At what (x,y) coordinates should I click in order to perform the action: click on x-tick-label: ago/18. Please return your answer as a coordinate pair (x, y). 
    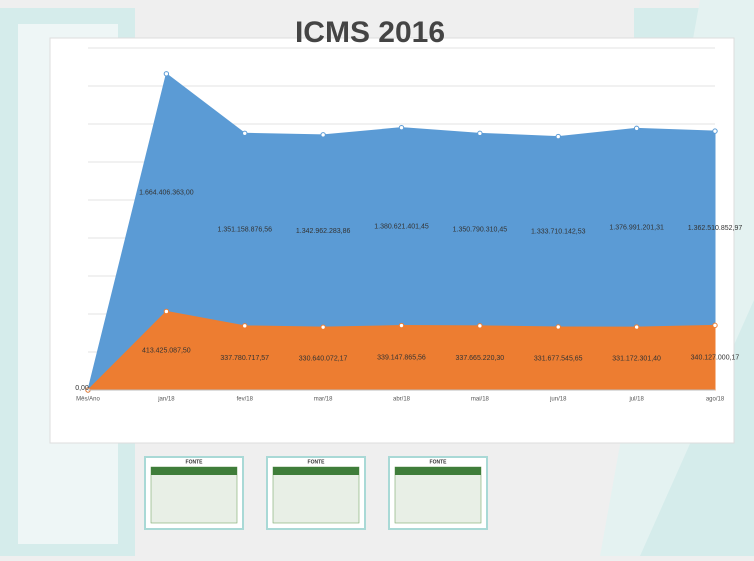
    Looking at the image, I should click on (715, 400).